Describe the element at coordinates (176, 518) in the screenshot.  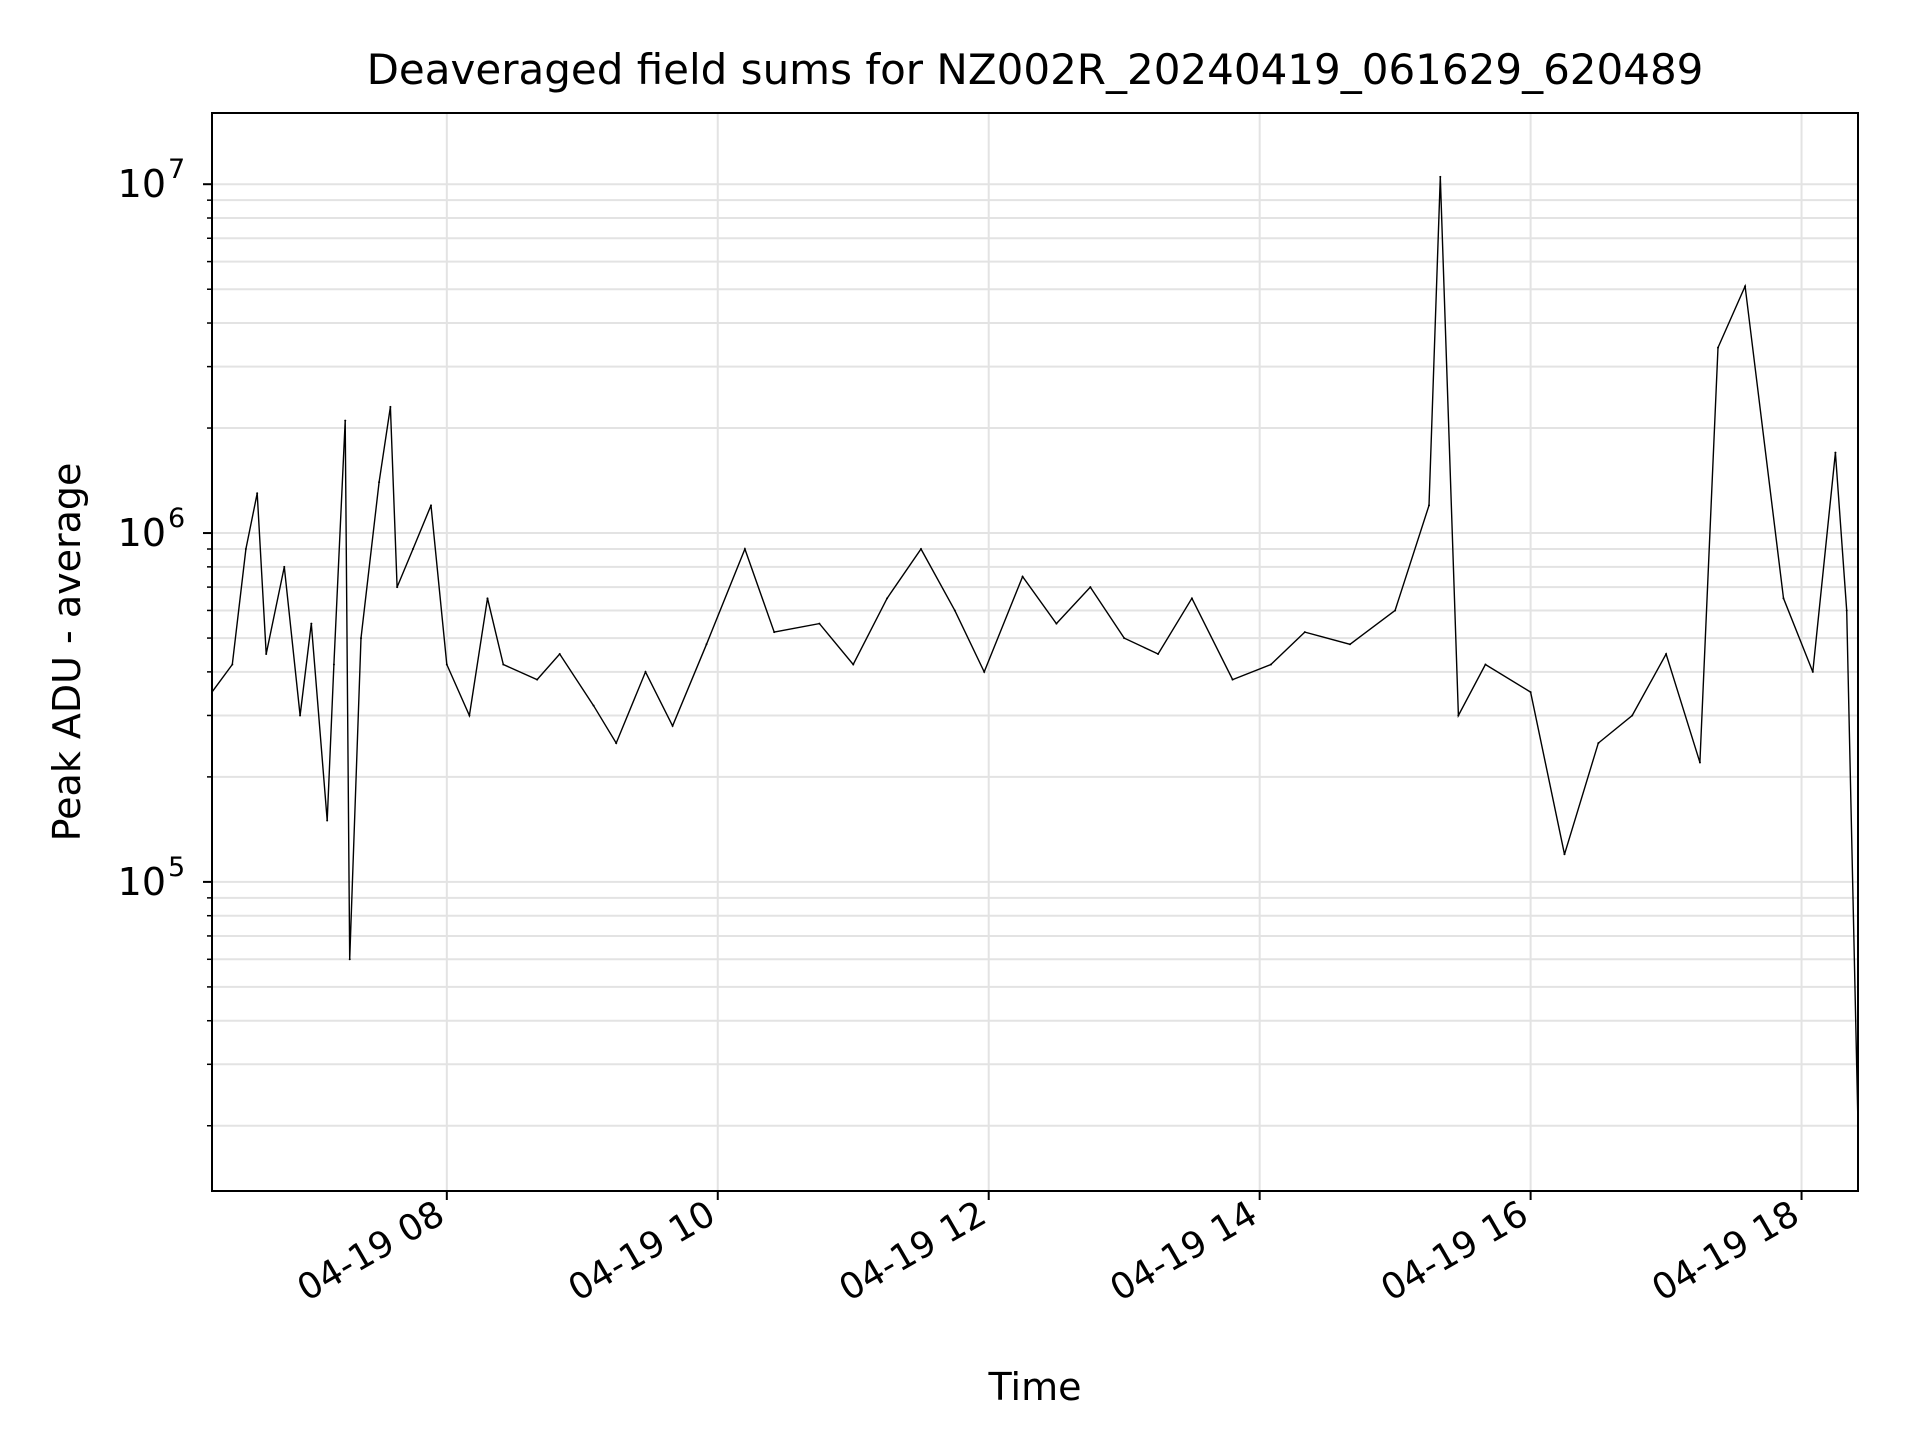
I see `y-tick-exponent: 6` at that location.